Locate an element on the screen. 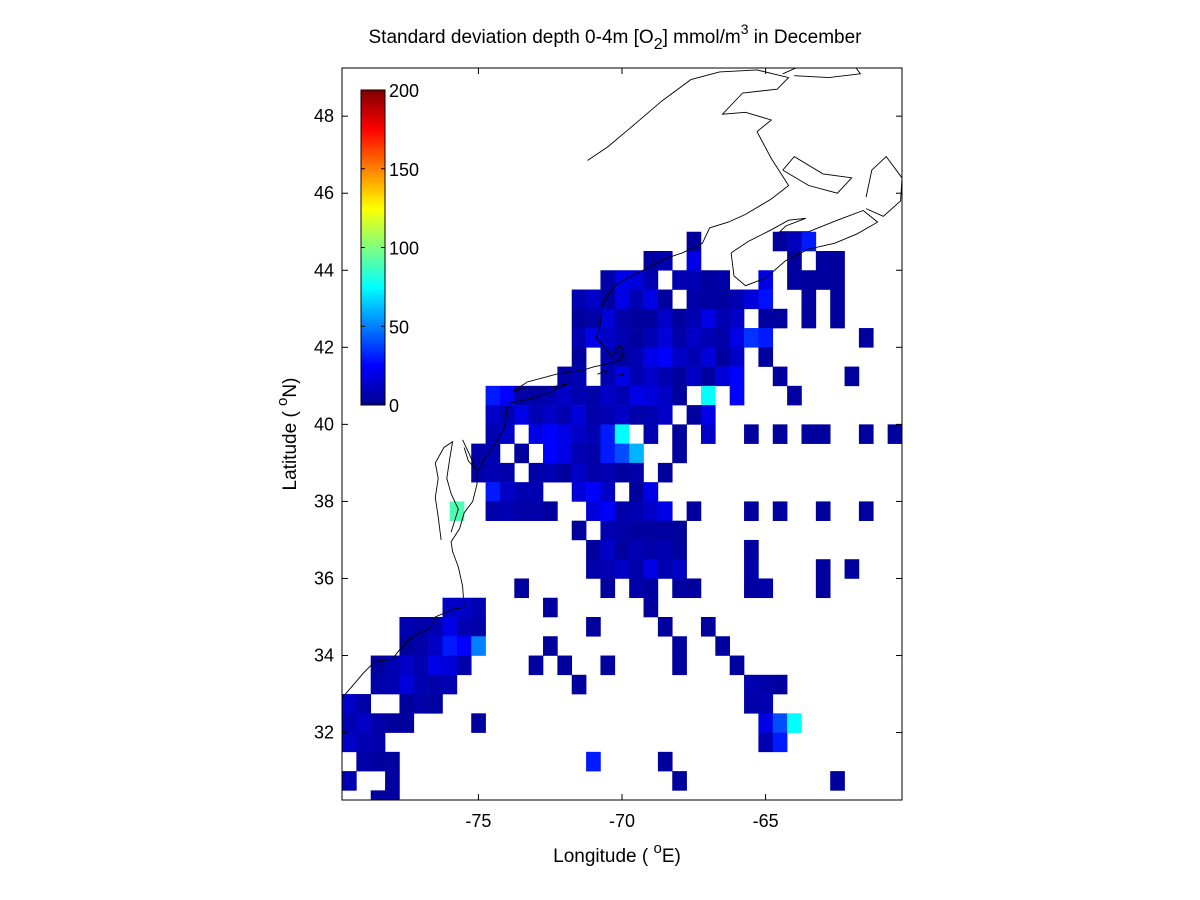 The image size is (1200, 900). y-tick-label: 42 is located at coordinates (324, 347).